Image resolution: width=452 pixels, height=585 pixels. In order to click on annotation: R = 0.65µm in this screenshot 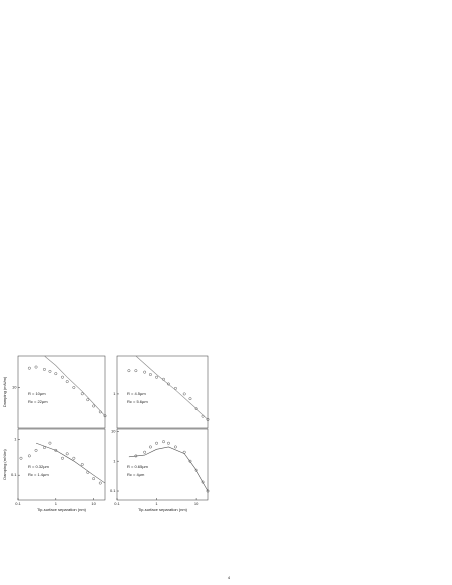, I will do `click(138, 466)`.